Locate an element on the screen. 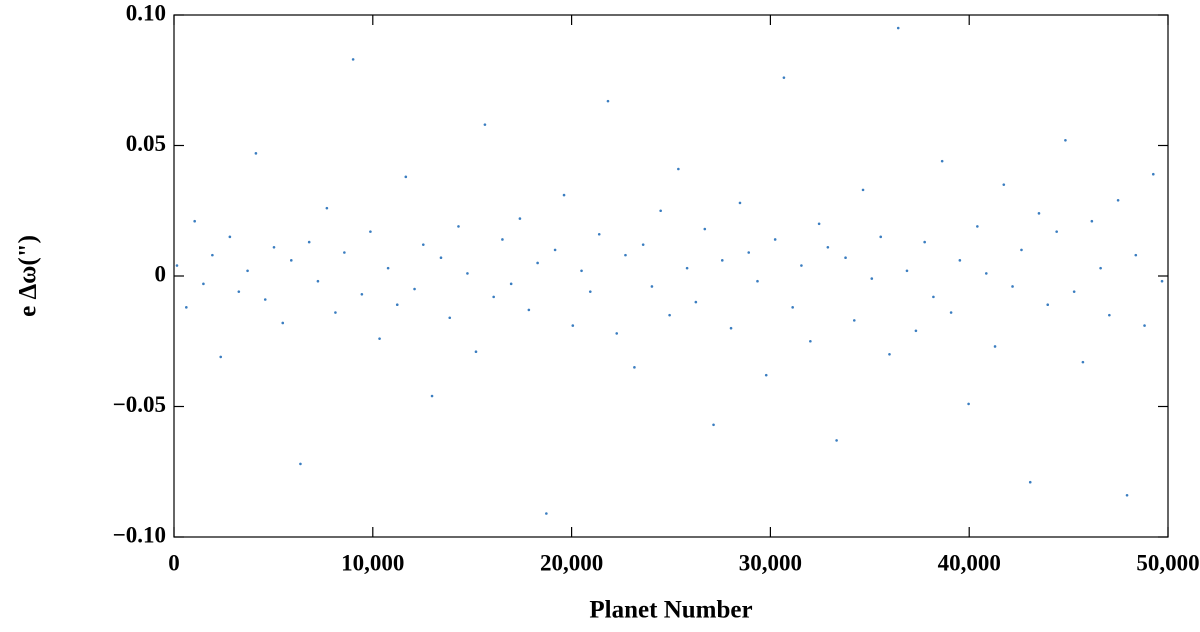 The height and width of the screenshot is (632, 1200). x-tick-label: 50,000 is located at coordinates (1167, 562).